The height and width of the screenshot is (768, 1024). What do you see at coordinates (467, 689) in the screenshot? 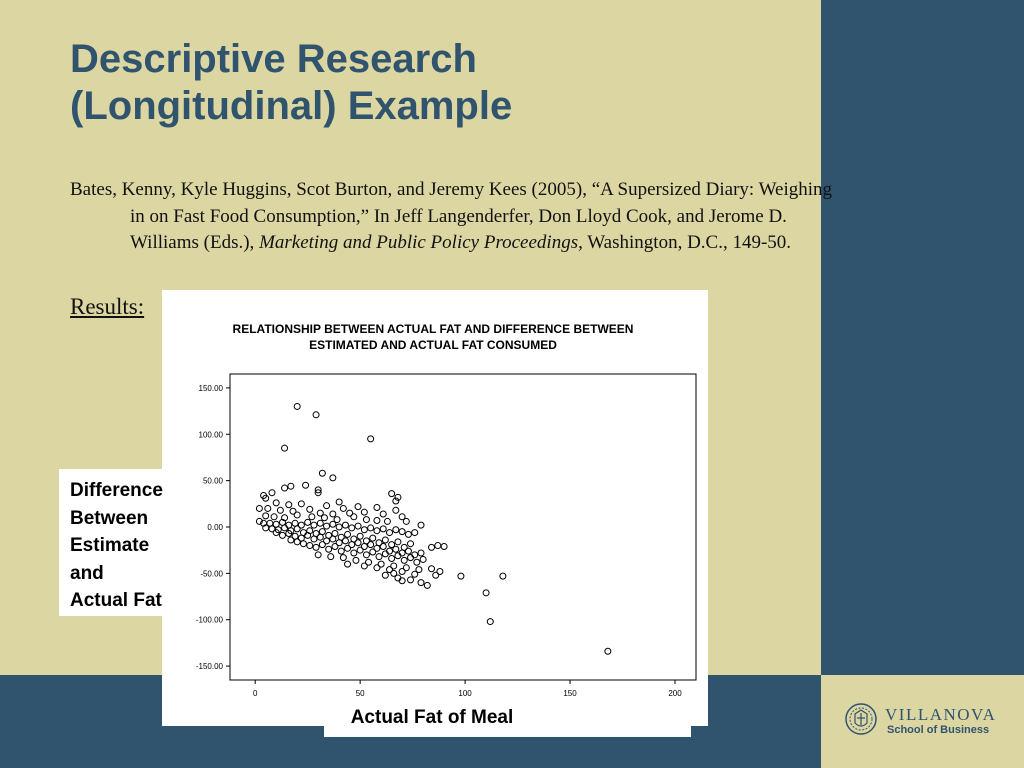
I see `x-axis: 0 50 100 150 200` at bounding box center [467, 689].